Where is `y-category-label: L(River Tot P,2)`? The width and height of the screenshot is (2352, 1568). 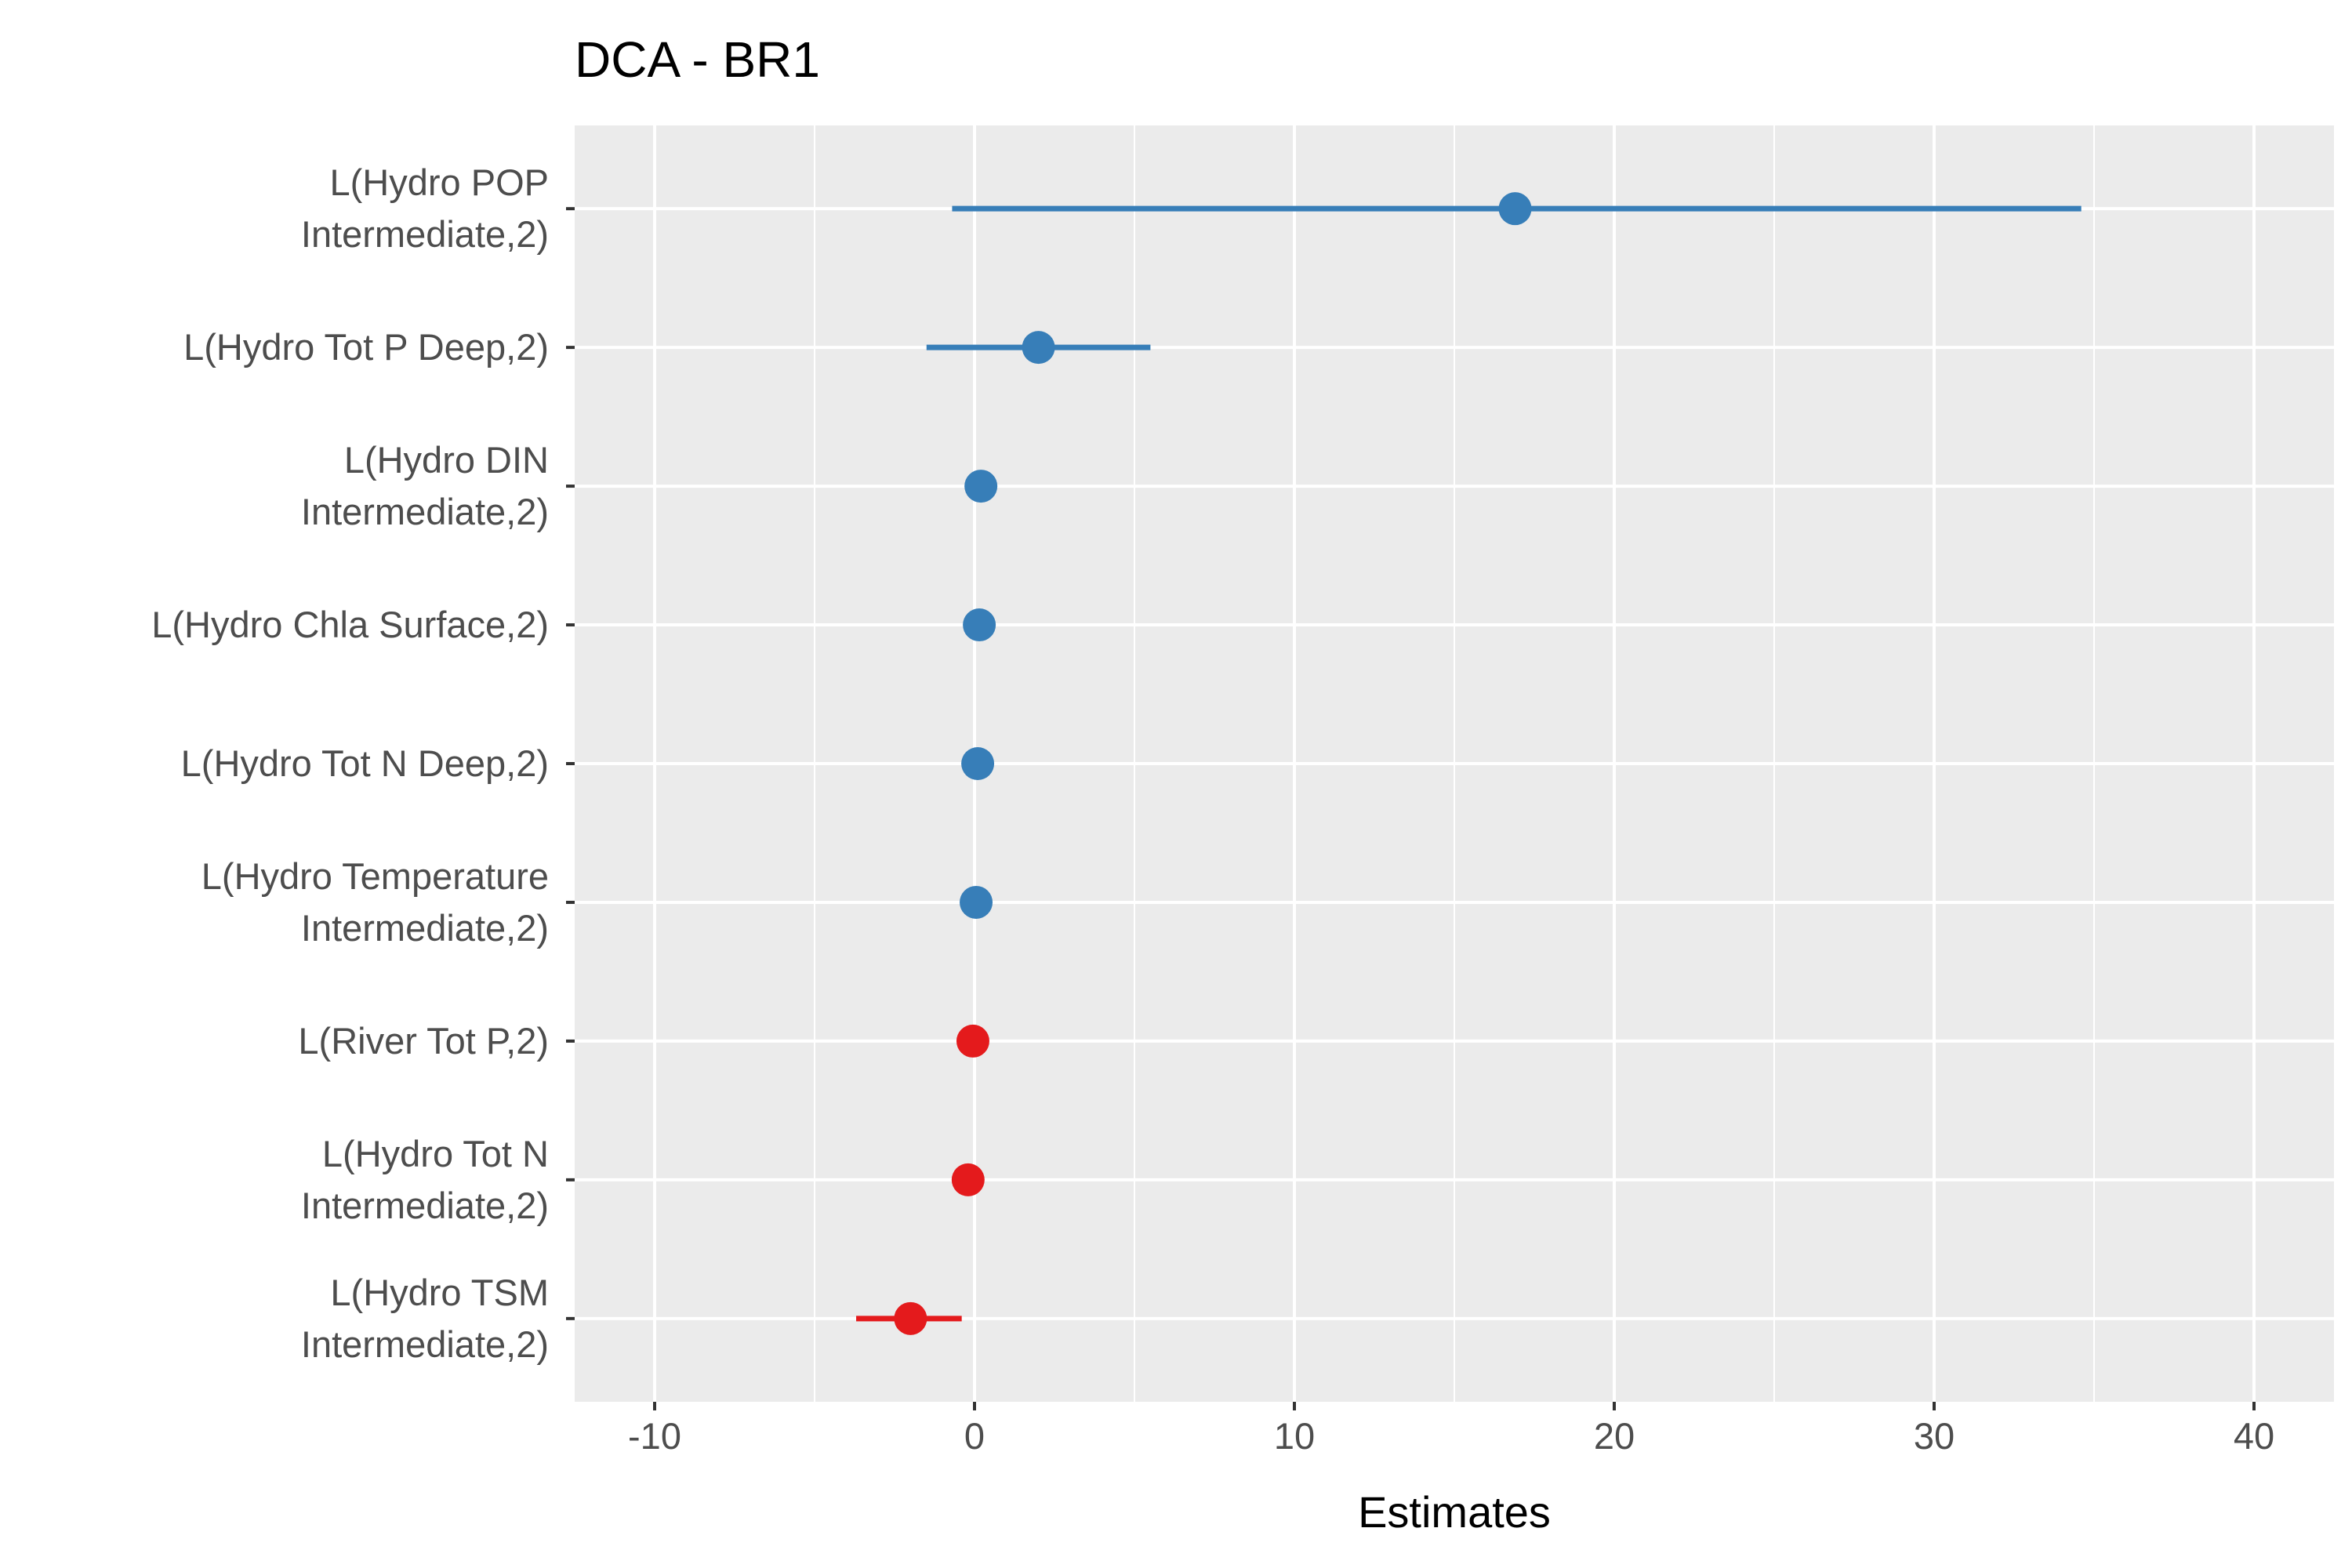
y-category-label: L(River Tot P,2) is located at coordinates (424, 1041).